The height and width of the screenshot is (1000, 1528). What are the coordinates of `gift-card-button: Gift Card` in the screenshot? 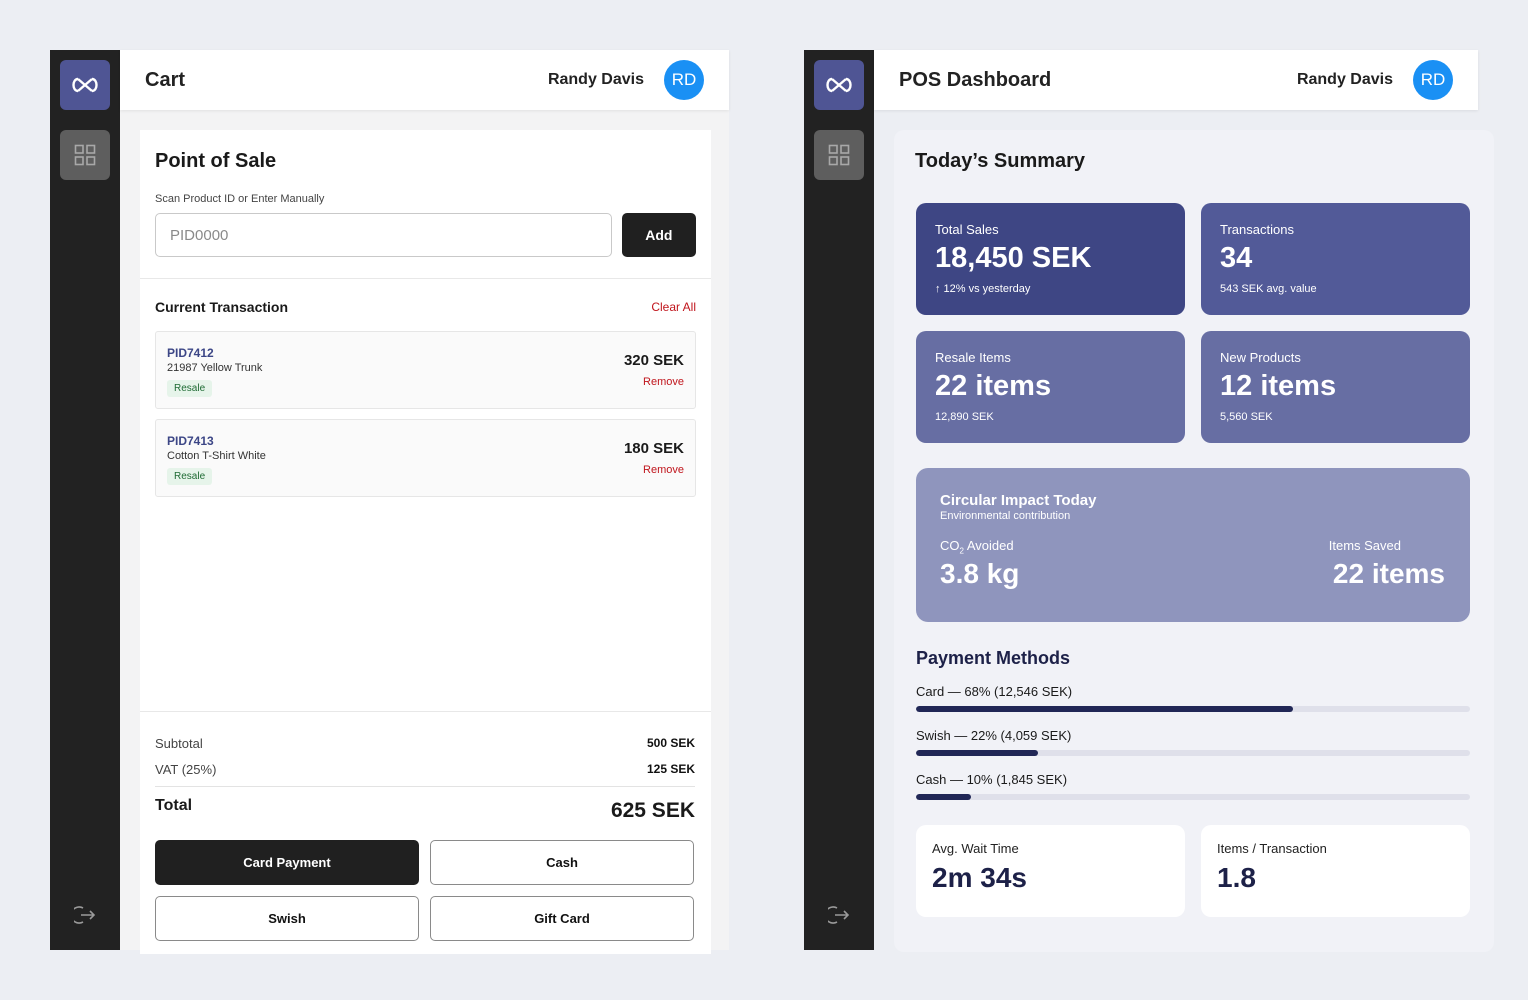 It's located at (562, 918).